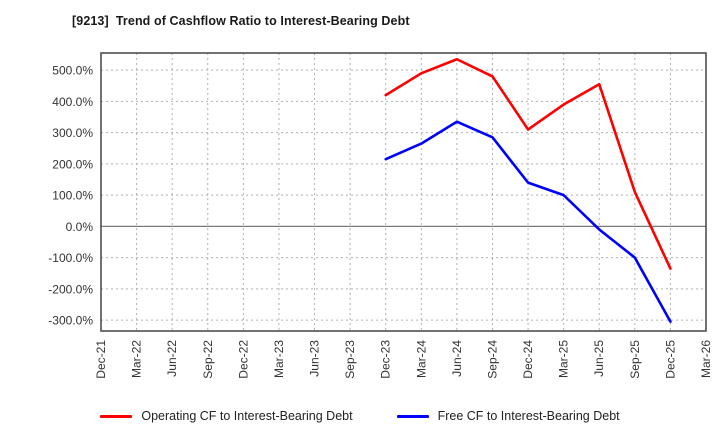 Image resolution: width=720 pixels, height=440 pixels. I want to click on legend-swatch-operating-cf, so click(116, 416).